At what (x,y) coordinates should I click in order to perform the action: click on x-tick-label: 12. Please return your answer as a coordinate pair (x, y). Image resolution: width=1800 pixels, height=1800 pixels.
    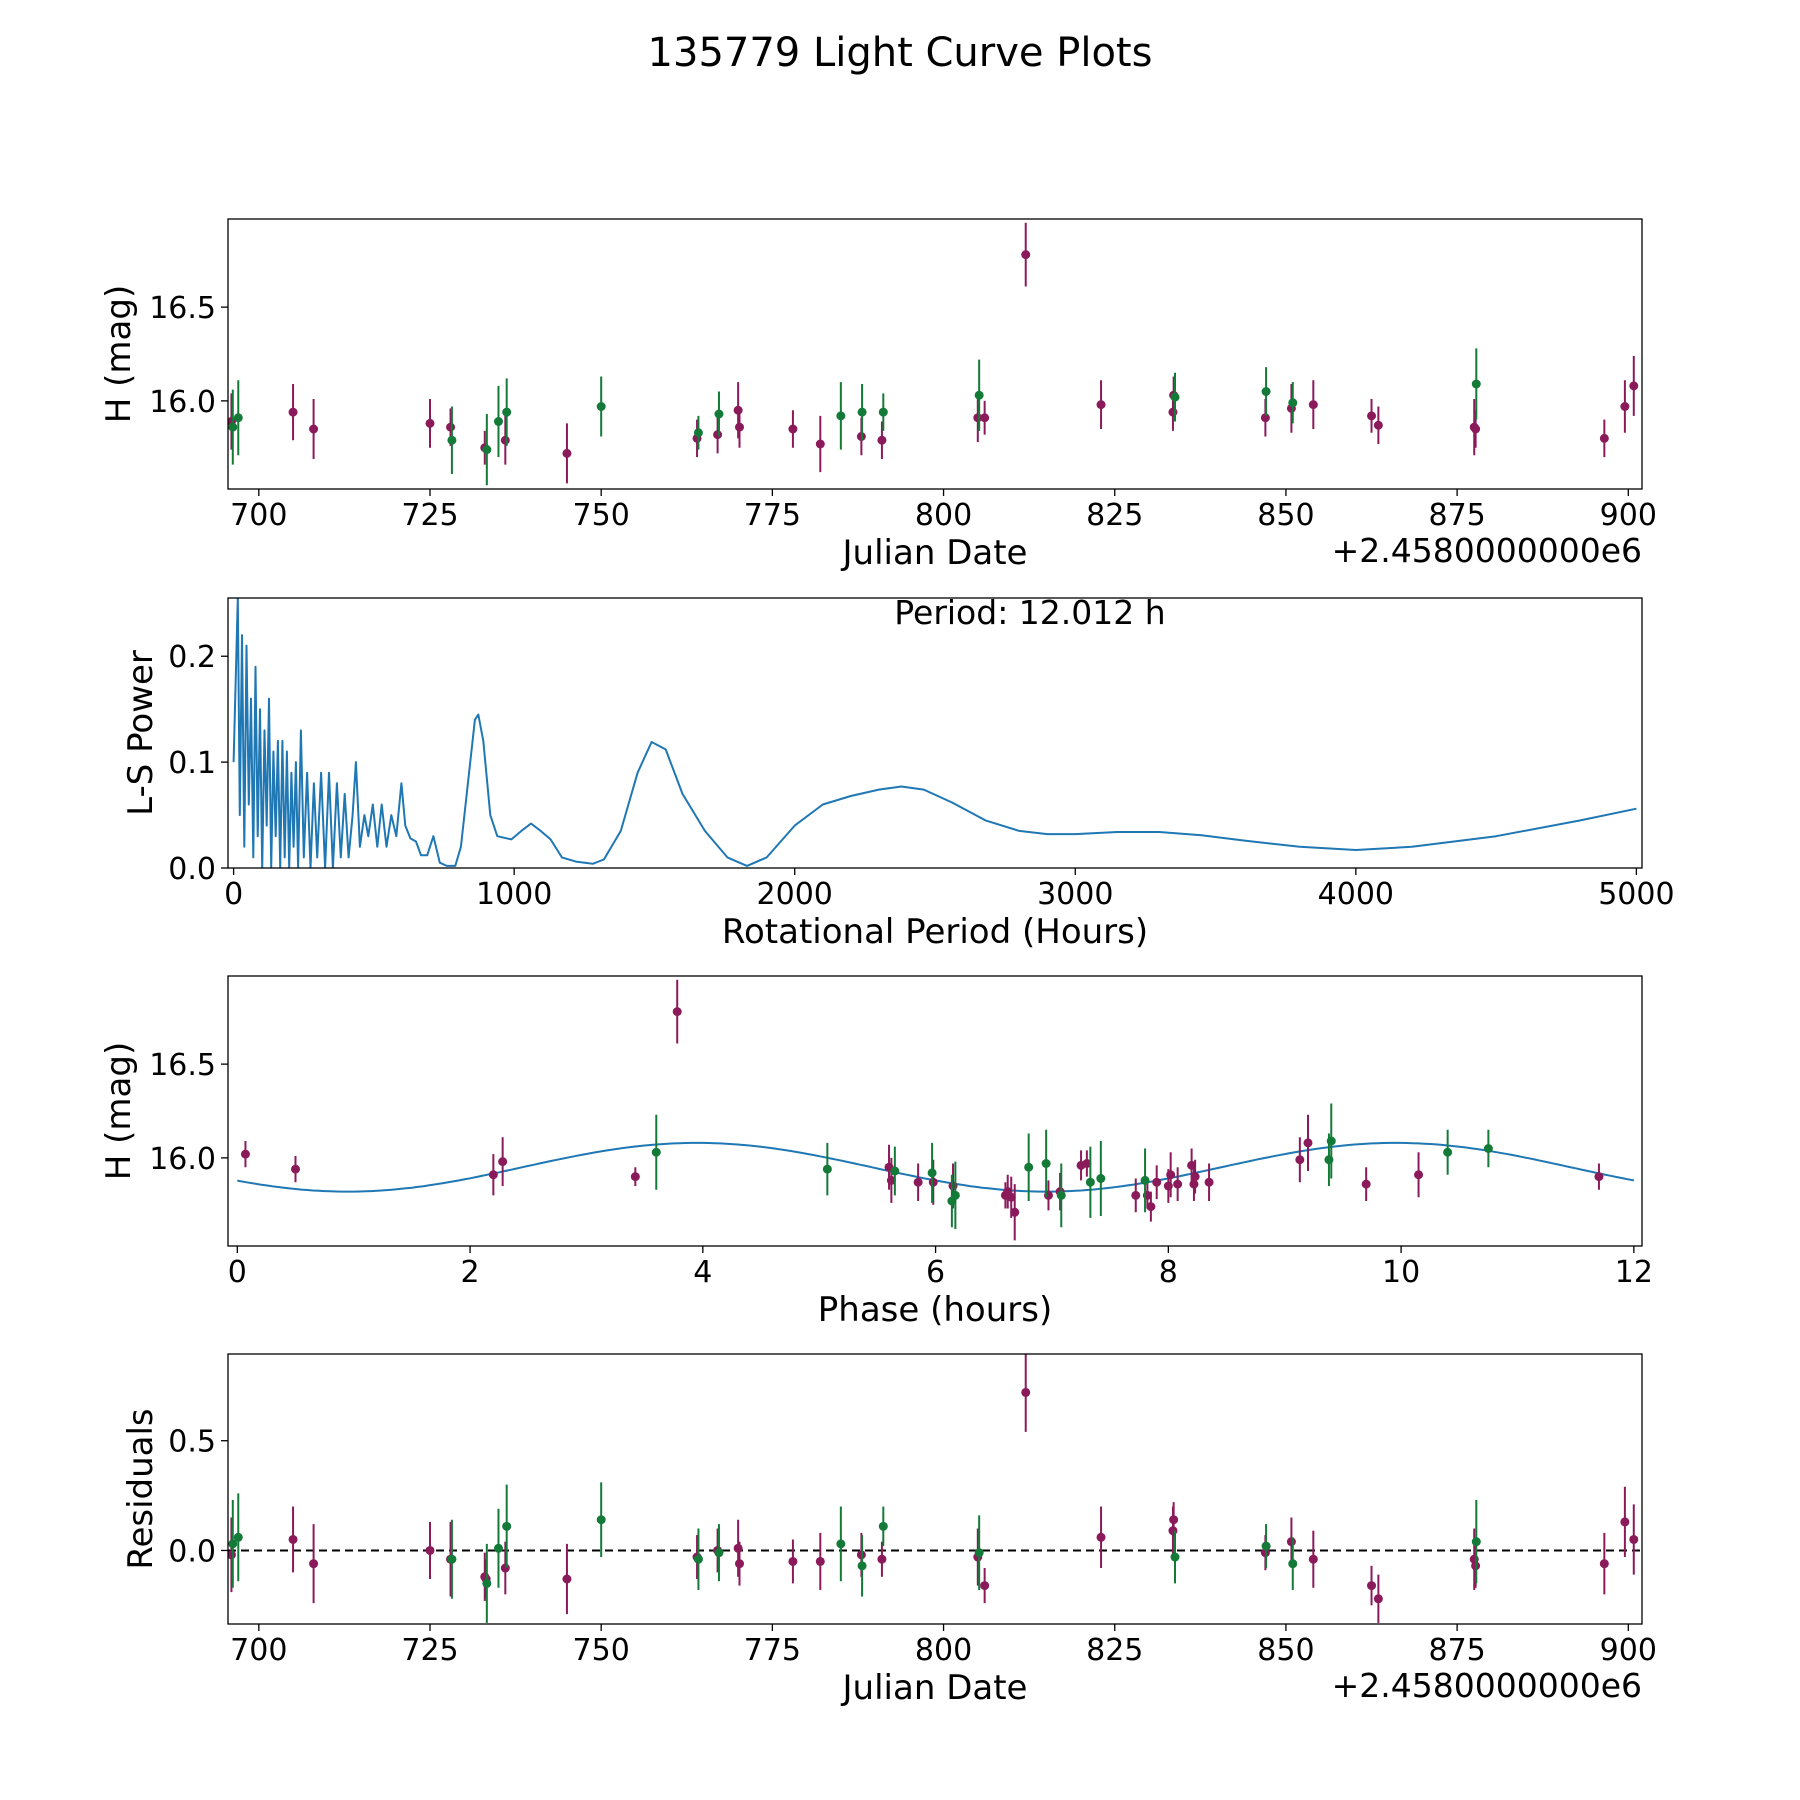
    Looking at the image, I should click on (1634, 1272).